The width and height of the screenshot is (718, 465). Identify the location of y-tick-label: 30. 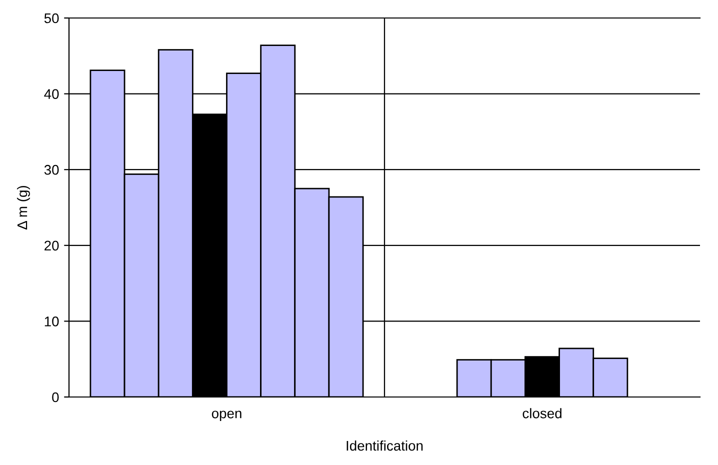
(51, 169).